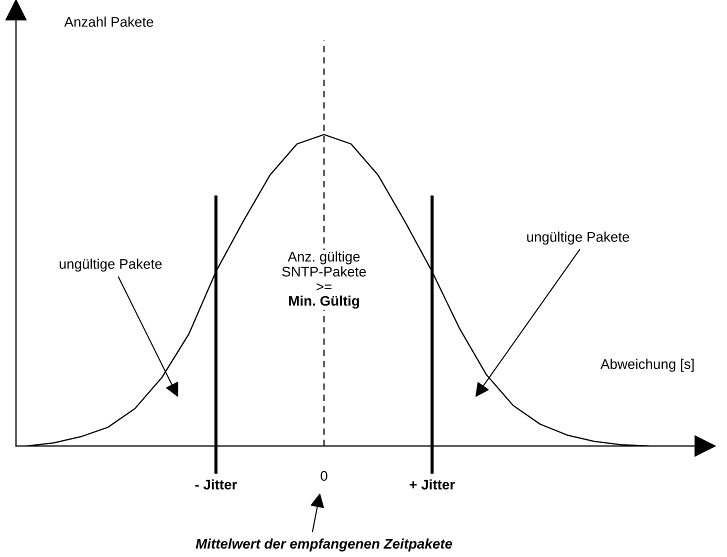  Describe the element at coordinates (324, 270) in the screenshot. I see `annotation: Anz. gültige SNTP-Pakete >=` at that location.